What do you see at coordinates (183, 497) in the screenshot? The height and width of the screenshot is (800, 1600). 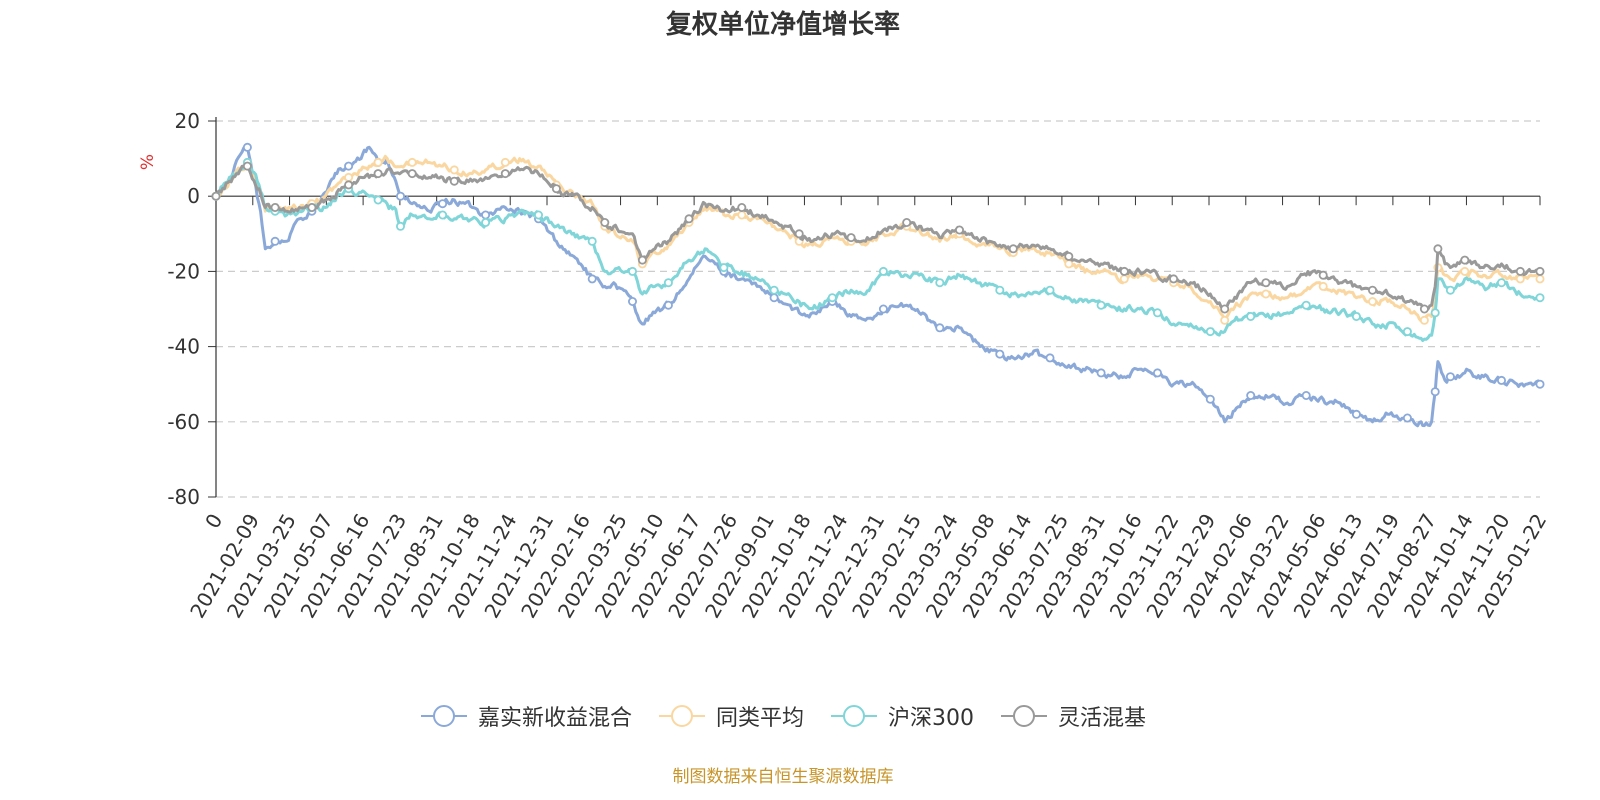 I see `y-tick-label: -80` at bounding box center [183, 497].